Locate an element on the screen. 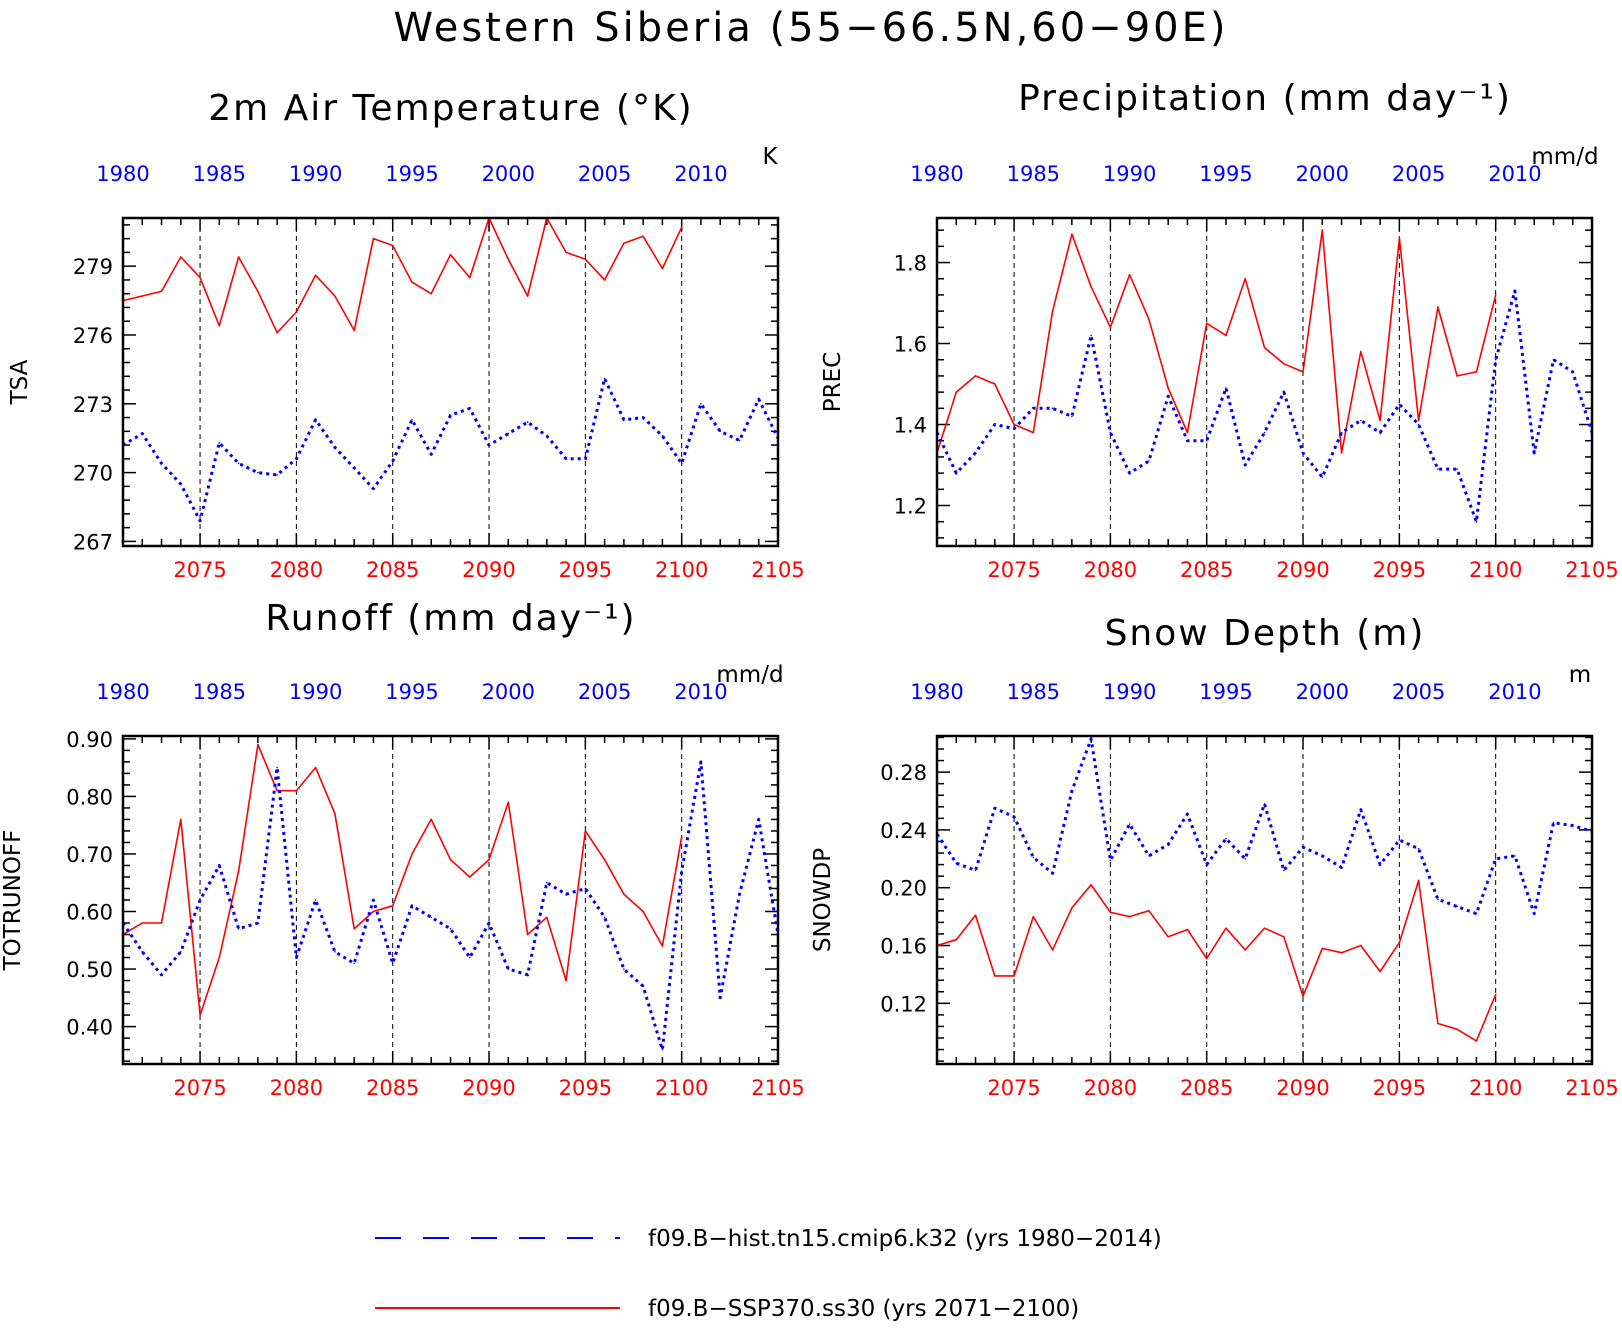 Image resolution: width=1622 pixels, height=1328 pixels. main-title: Western Siberia (55−66.5N,60−90E) is located at coordinates (811, 28).